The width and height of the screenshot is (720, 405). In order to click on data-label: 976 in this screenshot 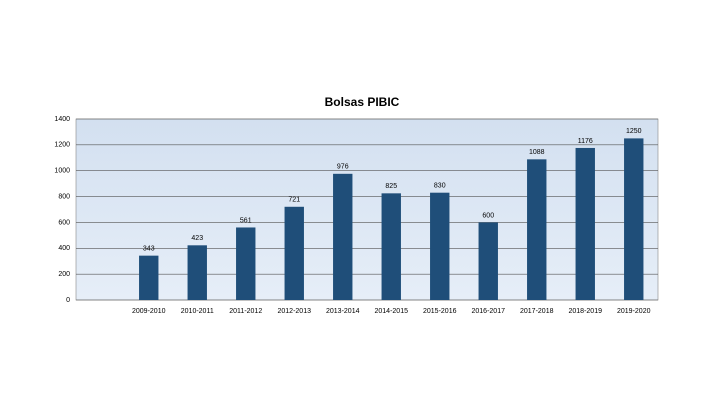, I will do `click(343, 167)`.